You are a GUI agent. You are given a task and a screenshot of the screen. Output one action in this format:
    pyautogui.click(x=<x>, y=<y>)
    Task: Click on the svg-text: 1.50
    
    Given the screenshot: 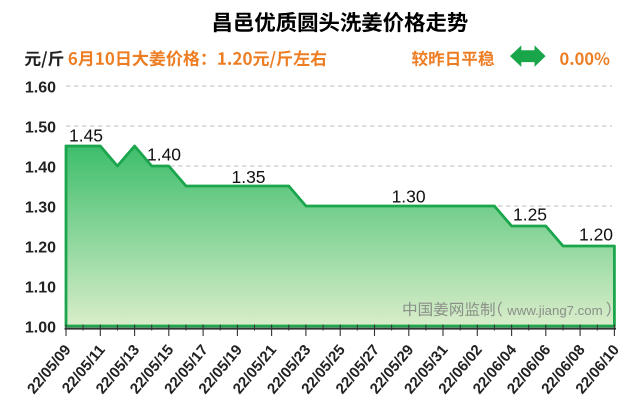 What is the action you would take?
    pyautogui.click(x=40, y=128)
    